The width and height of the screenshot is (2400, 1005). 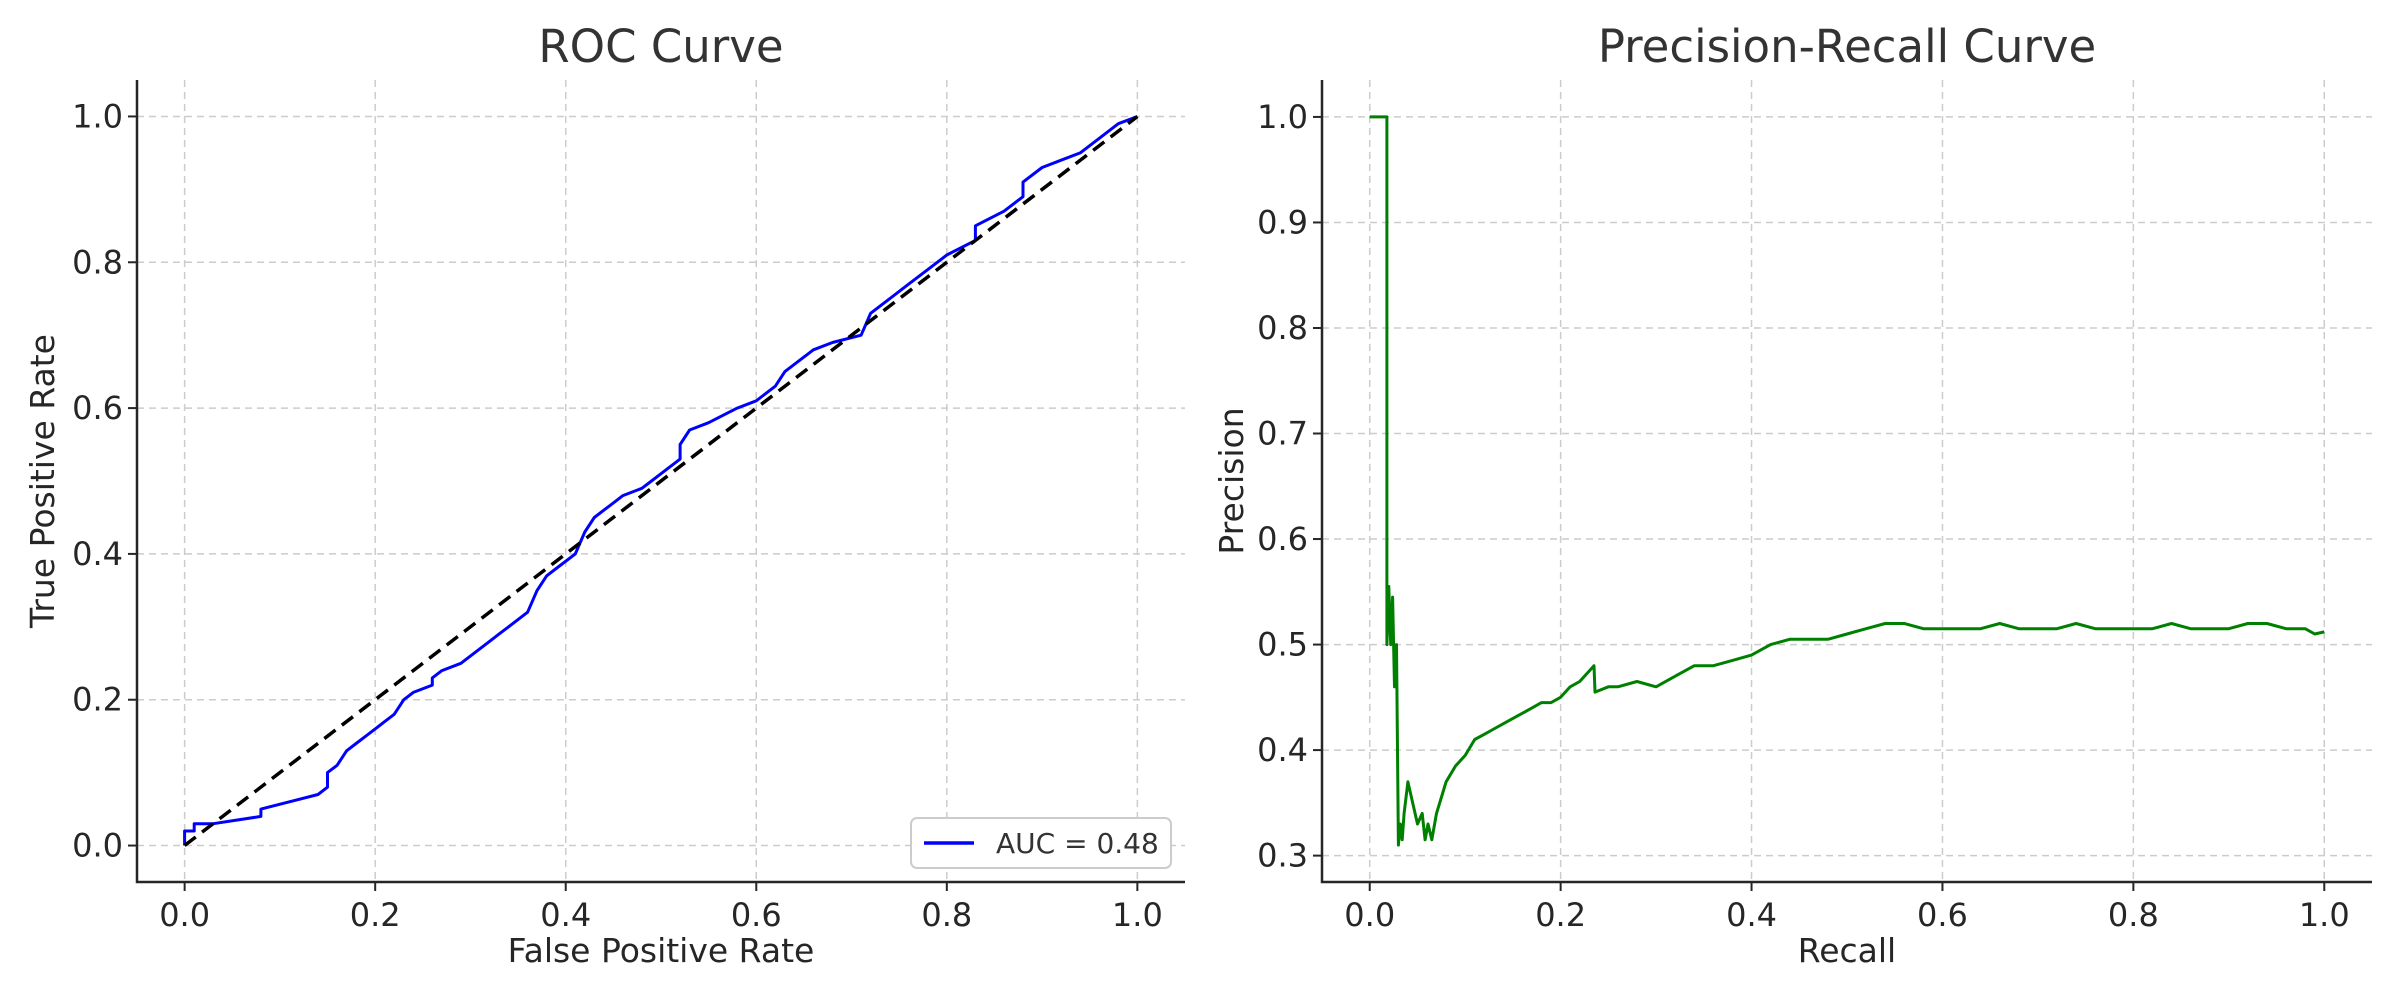 I want to click on roc-y-tick-label: 0.0, so click(x=97, y=846).